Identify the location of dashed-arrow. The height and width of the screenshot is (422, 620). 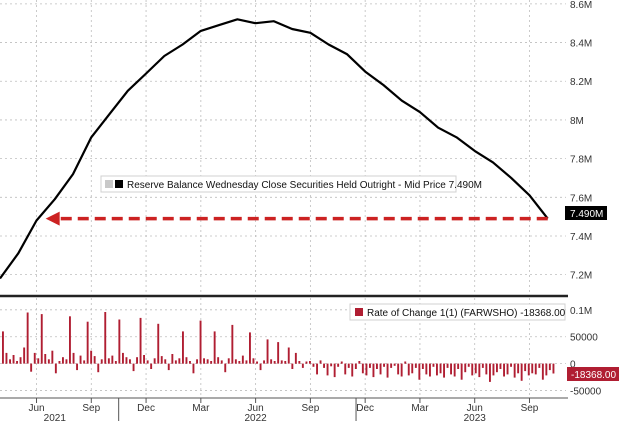
(296, 218).